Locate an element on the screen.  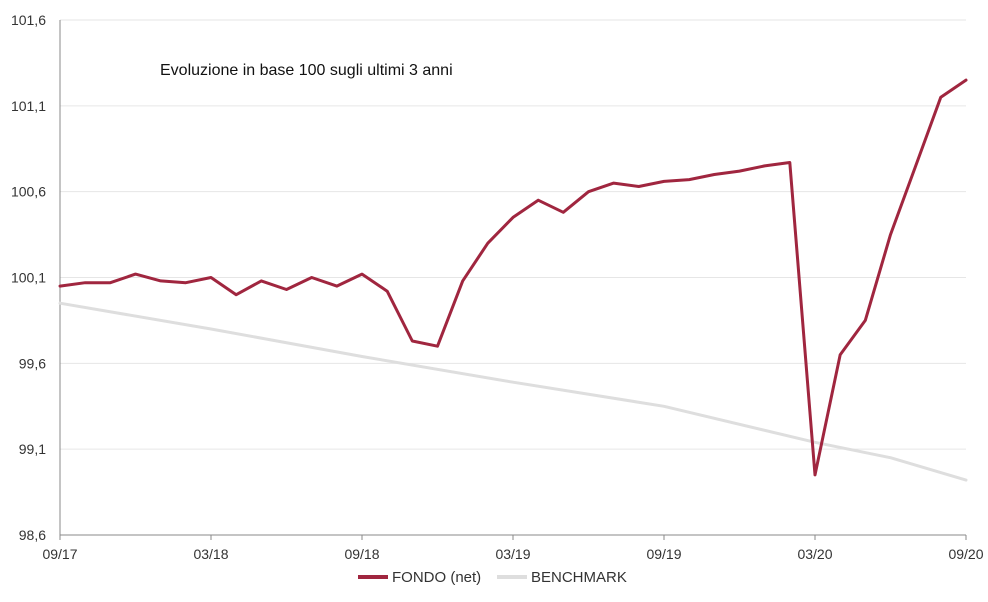
x-tick-label: 03/20 is located at coordinates (814, 554).